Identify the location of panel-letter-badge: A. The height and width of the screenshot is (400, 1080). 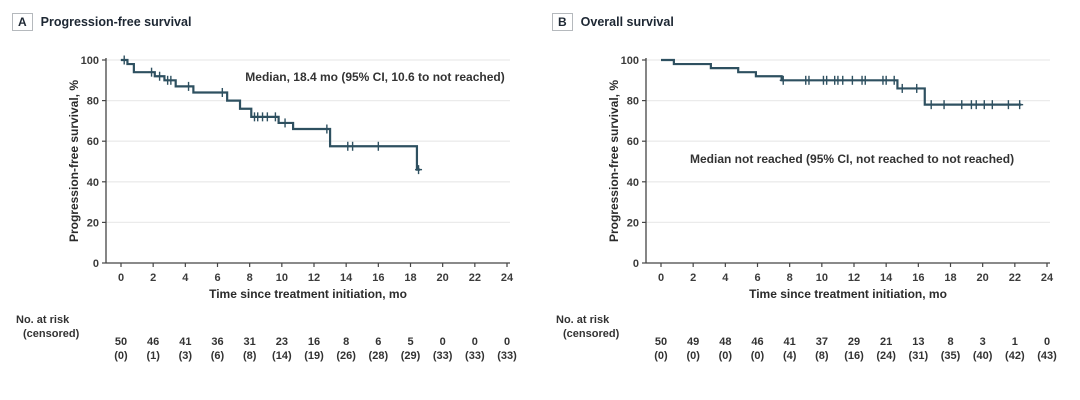
(22, 22).